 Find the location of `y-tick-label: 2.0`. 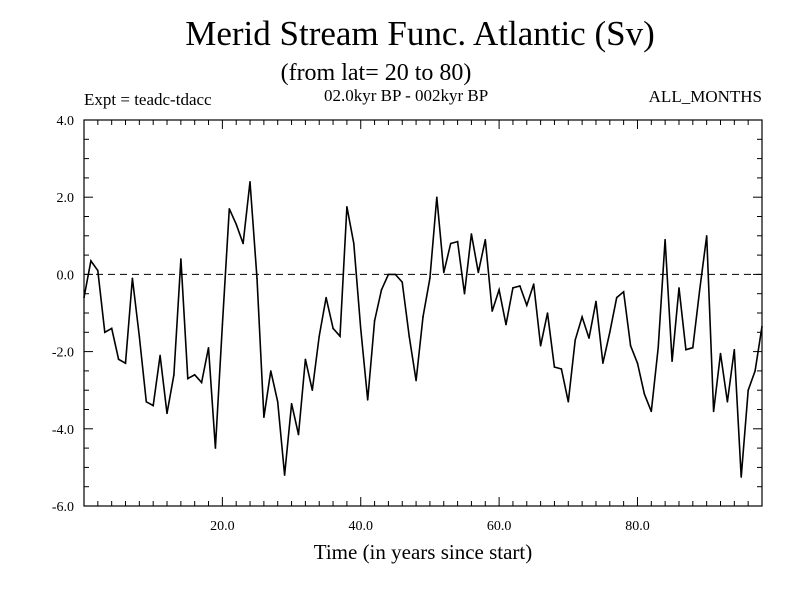

y-tick-label: 2.0 is located at coordinates (66, 198).